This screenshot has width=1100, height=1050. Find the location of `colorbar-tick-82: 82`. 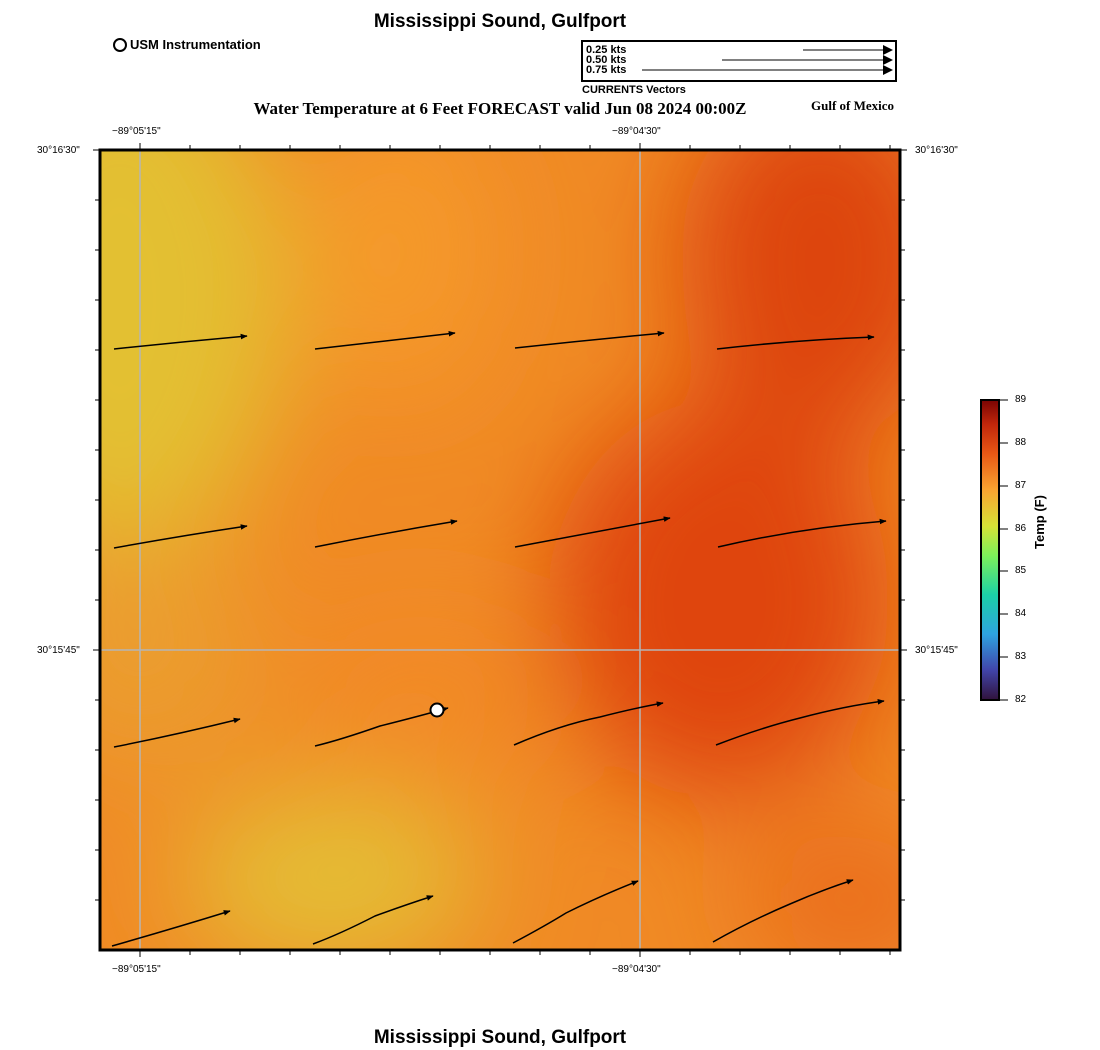

colorbar-tick-82: 82 is located at coordinates (1021, 699).